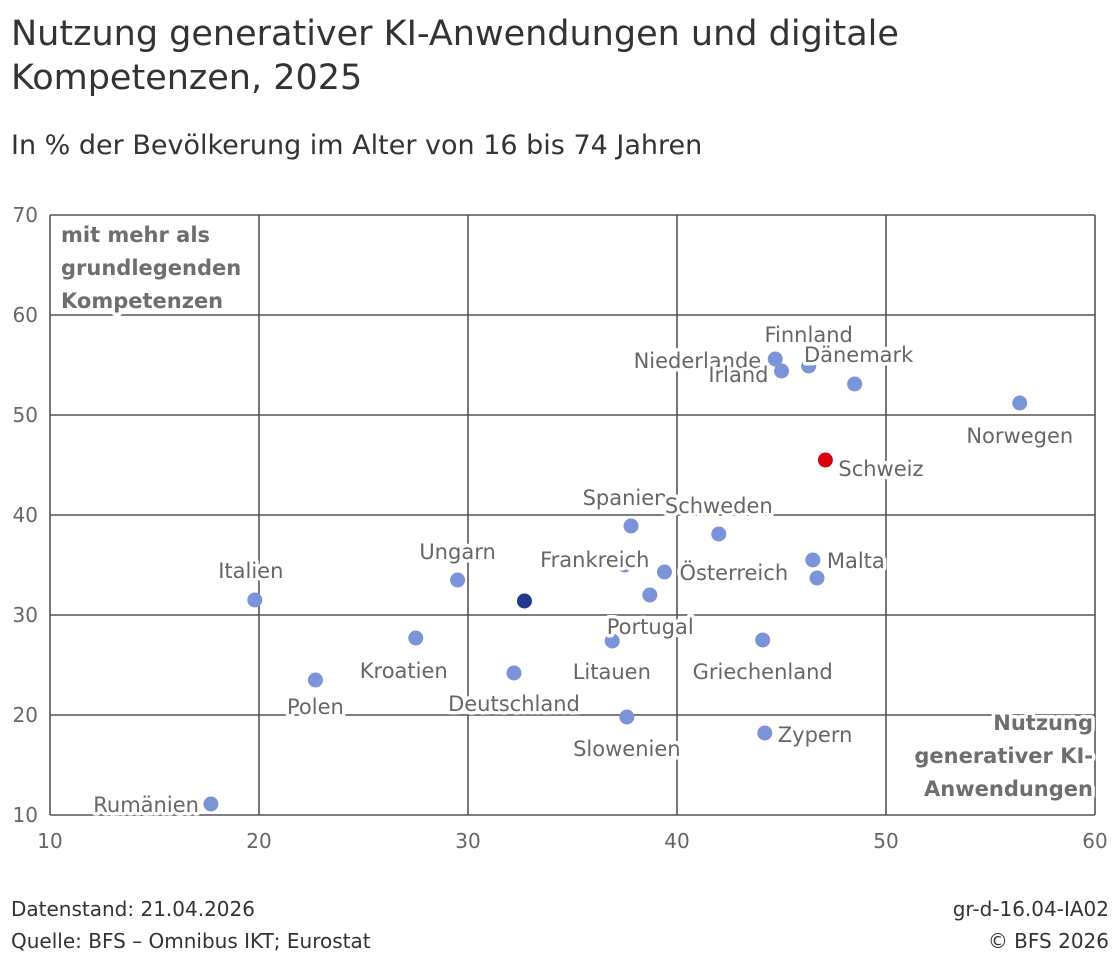 The height and width of the screenshot is (968, 1120). I want to click on point-label: Slowenien, so click(626, 749).